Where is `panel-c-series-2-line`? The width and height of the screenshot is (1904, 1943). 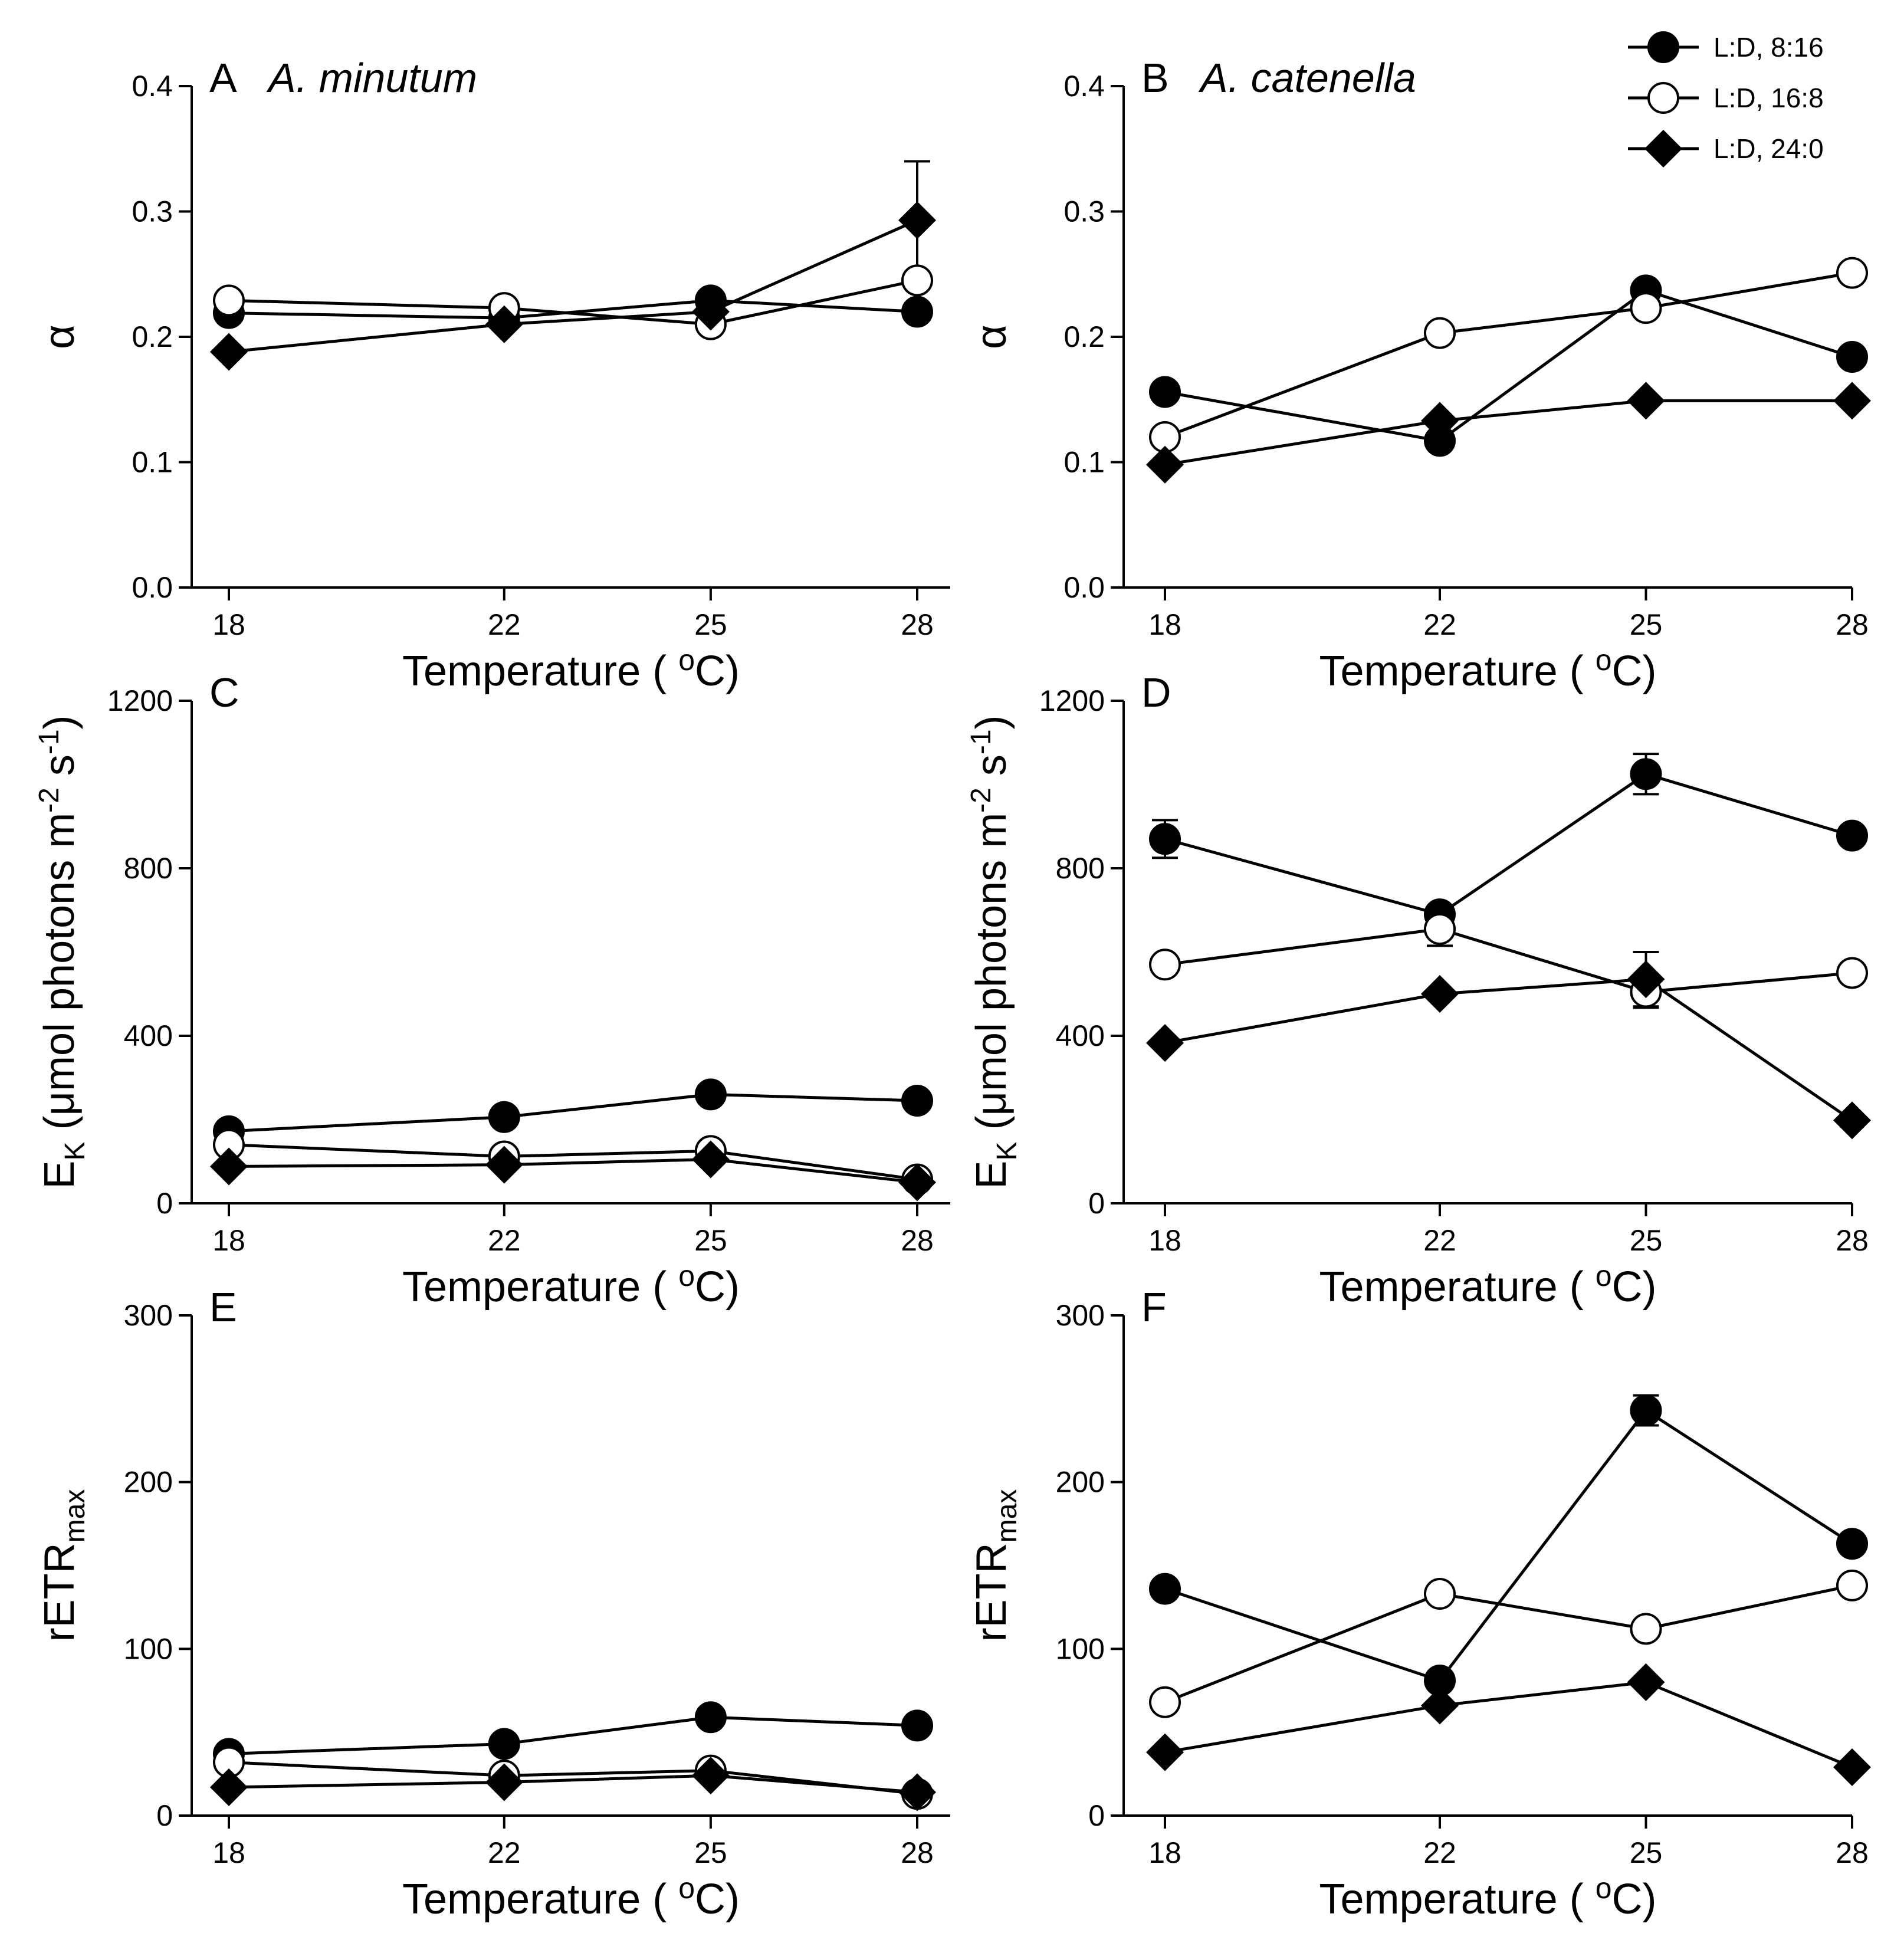
panel-c-series-2-line is located at coordinates (573, 1162).